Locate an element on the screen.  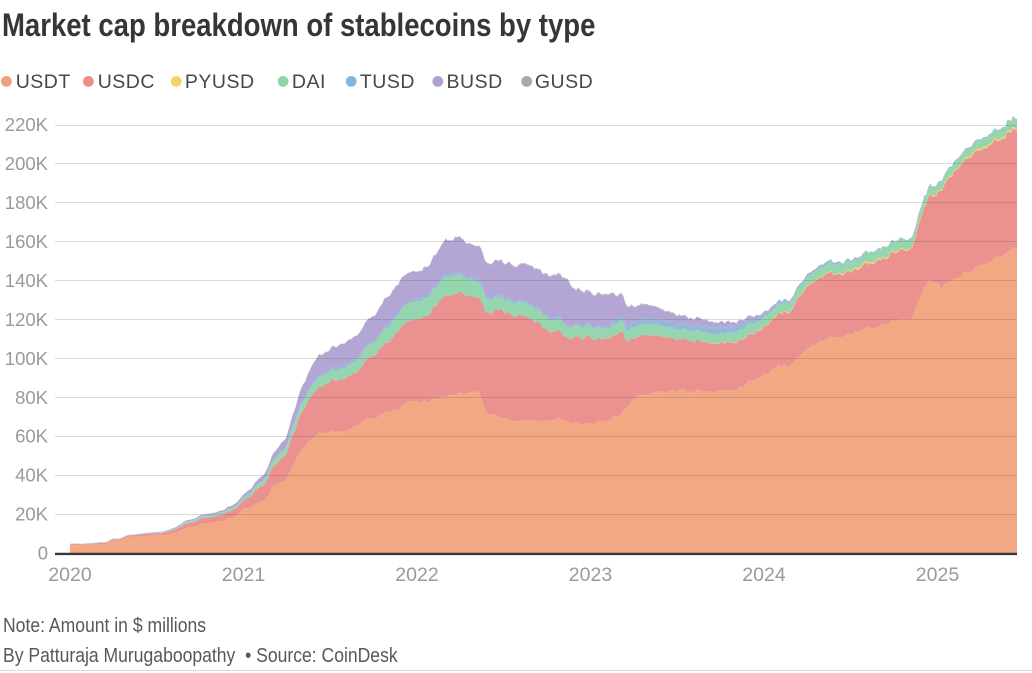
svg-text: 2020 is located at coordinates (70, 575).